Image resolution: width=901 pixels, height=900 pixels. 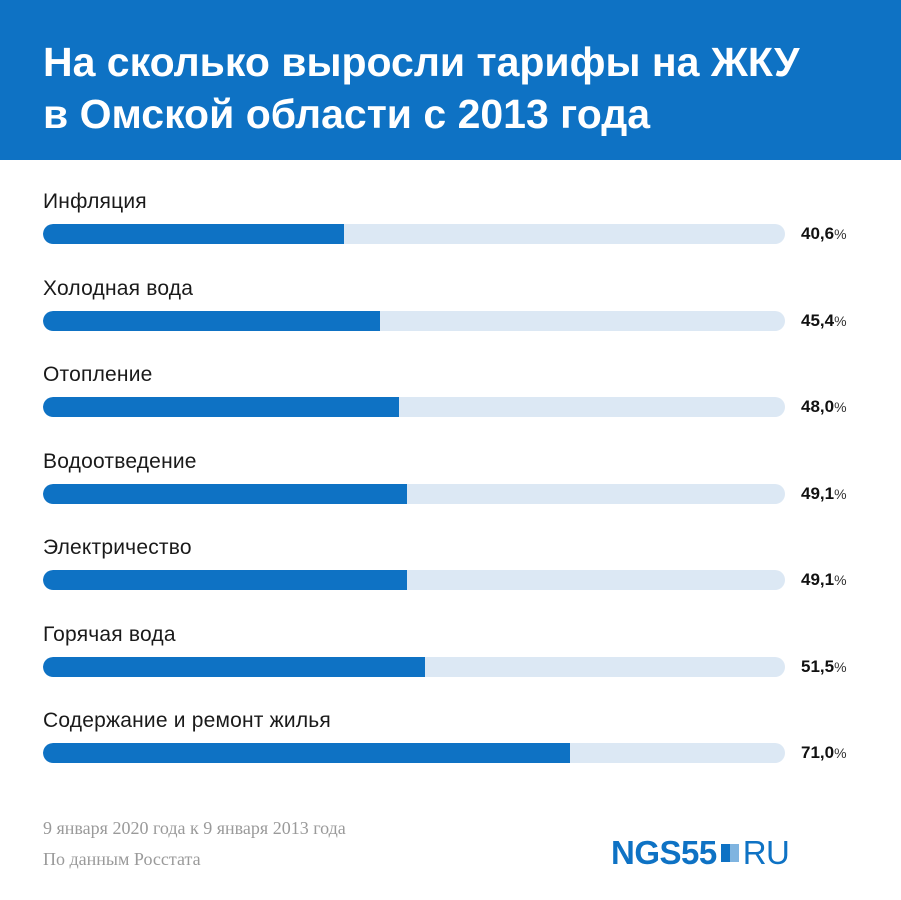 I want to click on bar-row: Отопление 48,0%, so click(x=450, y=403).